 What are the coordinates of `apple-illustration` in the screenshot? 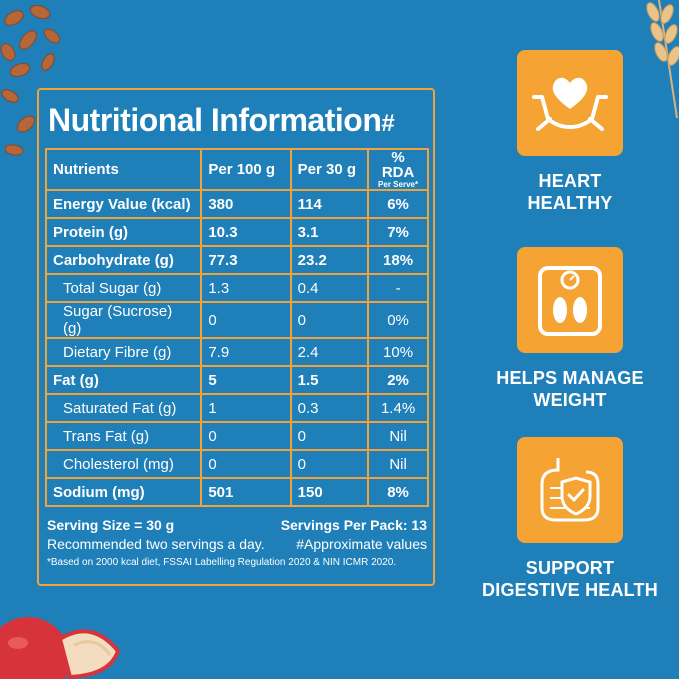 It's located at (60, 648).